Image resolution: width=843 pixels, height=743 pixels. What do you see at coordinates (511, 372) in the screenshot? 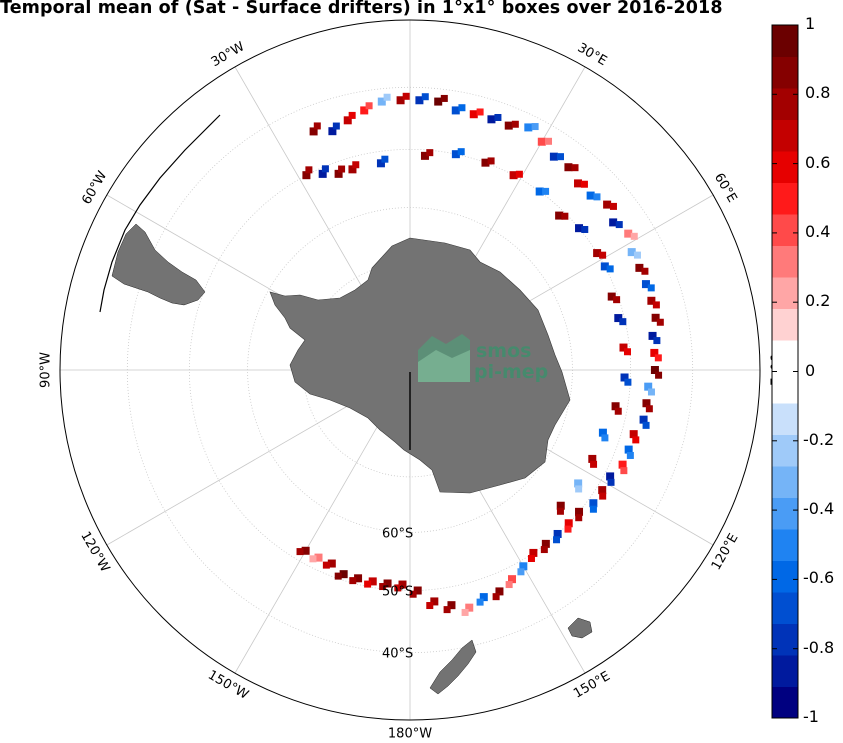
I see `watermark-line2: pi-mep` at bounding box center [511, 372].